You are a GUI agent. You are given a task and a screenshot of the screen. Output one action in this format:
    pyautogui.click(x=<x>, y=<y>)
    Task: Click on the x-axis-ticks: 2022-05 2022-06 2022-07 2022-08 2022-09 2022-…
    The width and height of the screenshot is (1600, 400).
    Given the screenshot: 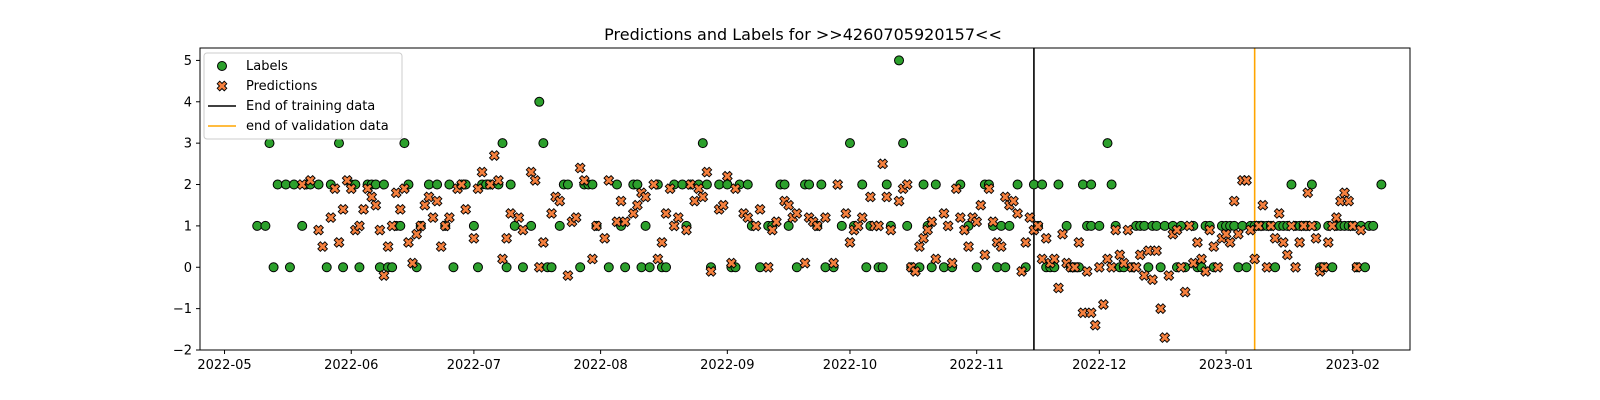 What is the action you would take?
    pyautogui.click(x=788, y=361)
    